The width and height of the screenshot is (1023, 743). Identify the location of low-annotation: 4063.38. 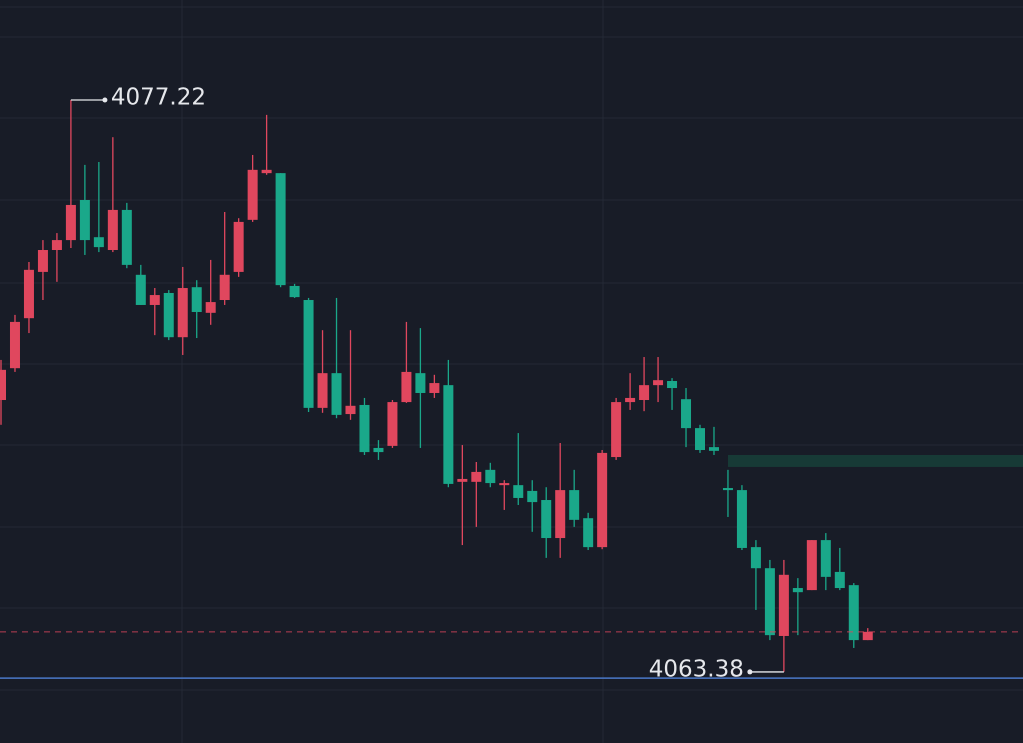
(696, 669).